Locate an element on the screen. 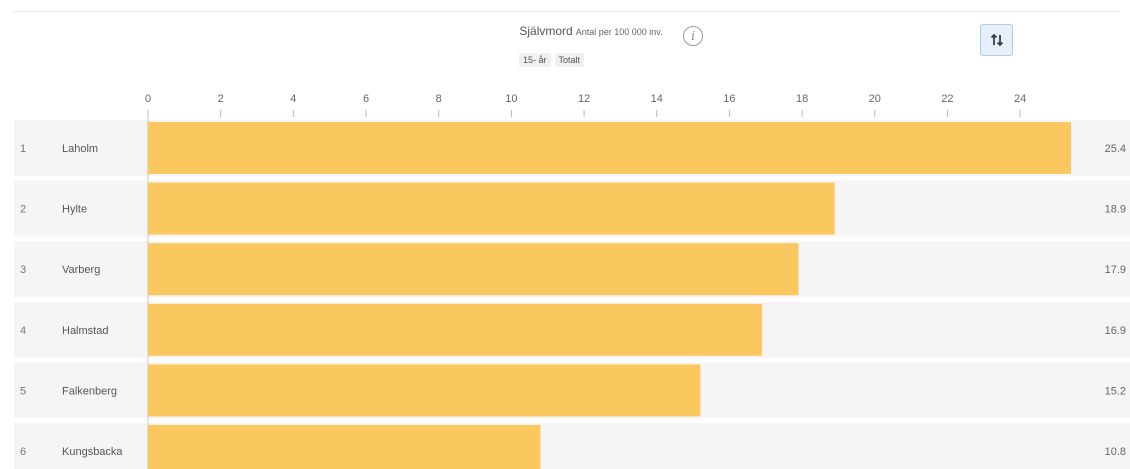 This screenshot has width=1130, height=469. rank-label: 3 is located at coordinates (23, 270).